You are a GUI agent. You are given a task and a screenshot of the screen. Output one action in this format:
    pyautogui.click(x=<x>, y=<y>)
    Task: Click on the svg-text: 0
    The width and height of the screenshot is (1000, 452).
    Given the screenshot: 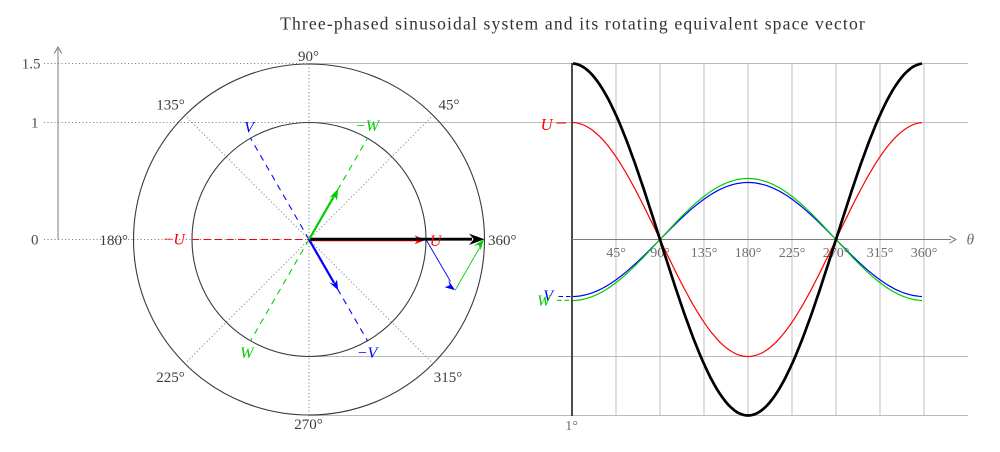 What is the action you would take?
    pyautogui.click(x=35, y=241)
    